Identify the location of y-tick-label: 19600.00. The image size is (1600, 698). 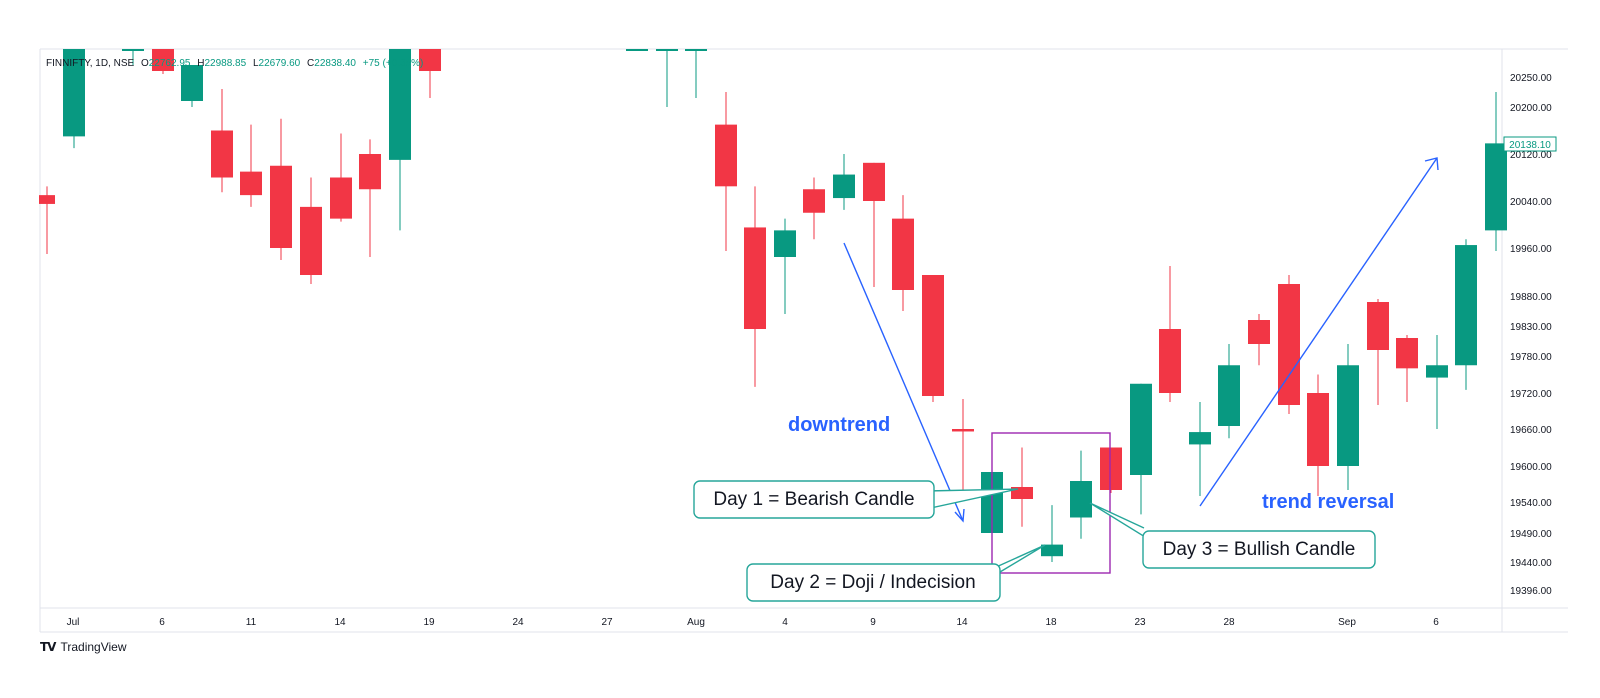
(1531, 467).